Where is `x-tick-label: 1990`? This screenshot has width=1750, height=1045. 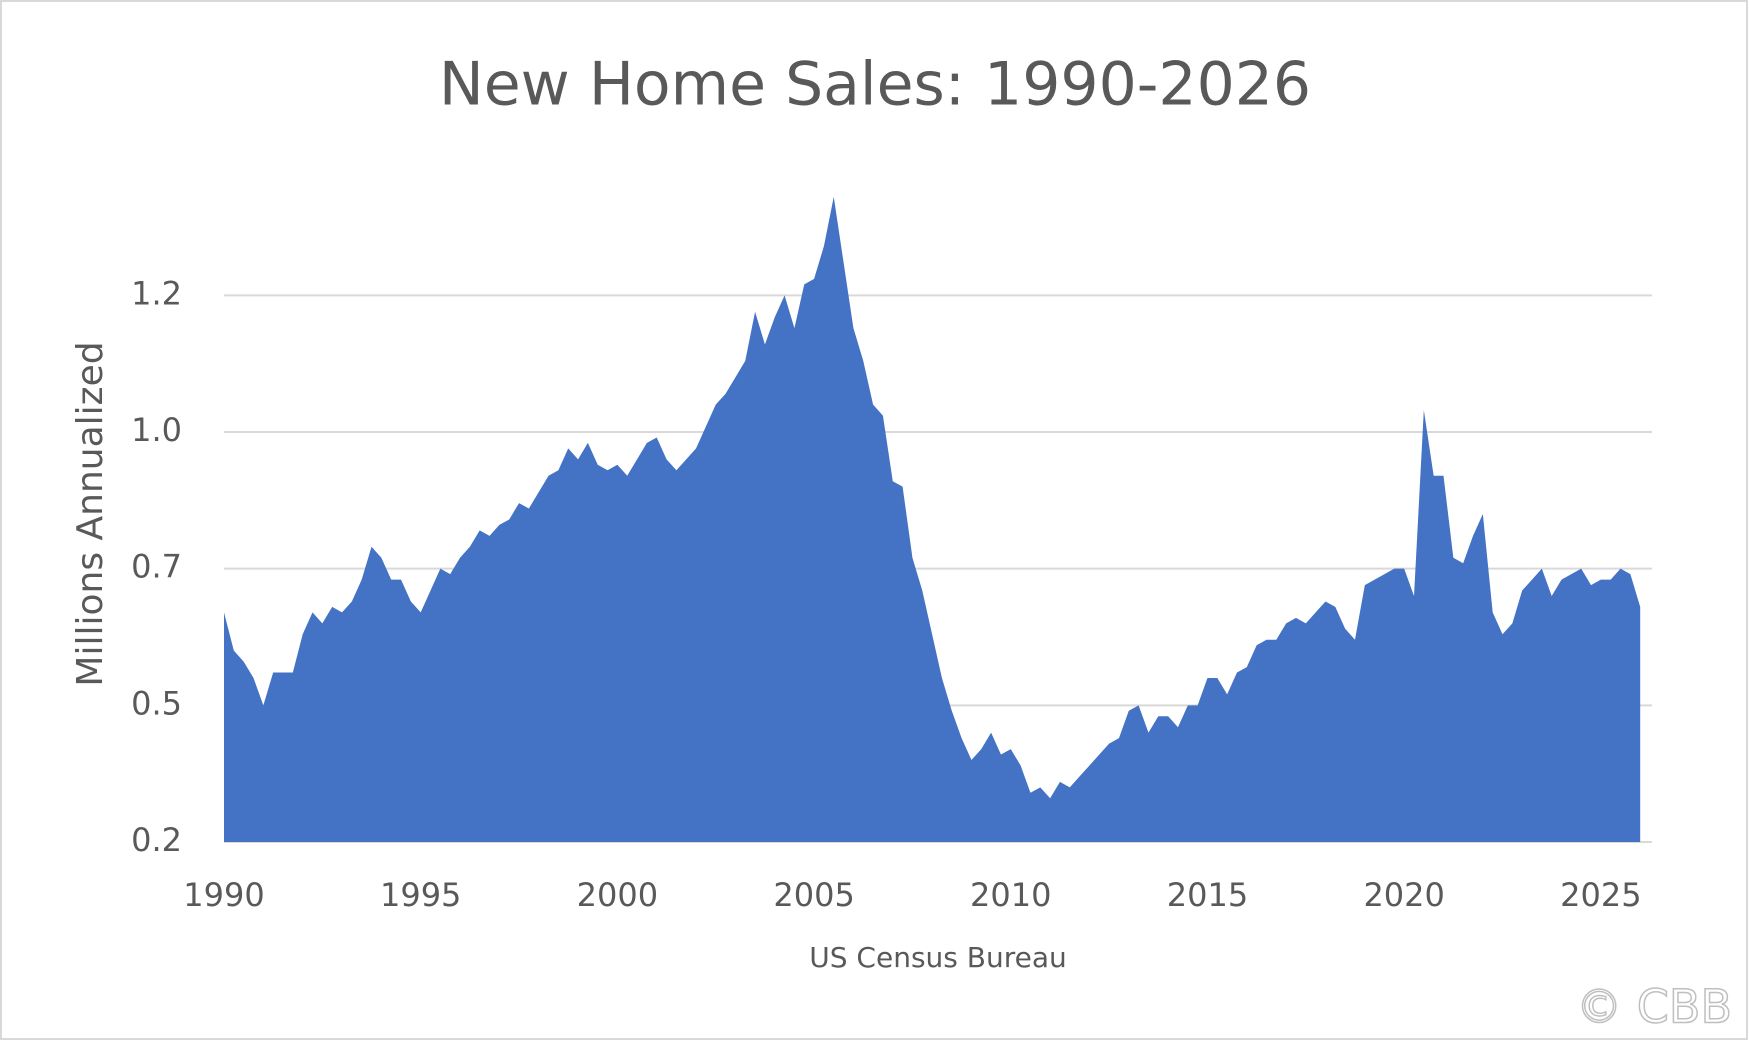 x-tick-label: 1990 is located at coordinates (223, 895).